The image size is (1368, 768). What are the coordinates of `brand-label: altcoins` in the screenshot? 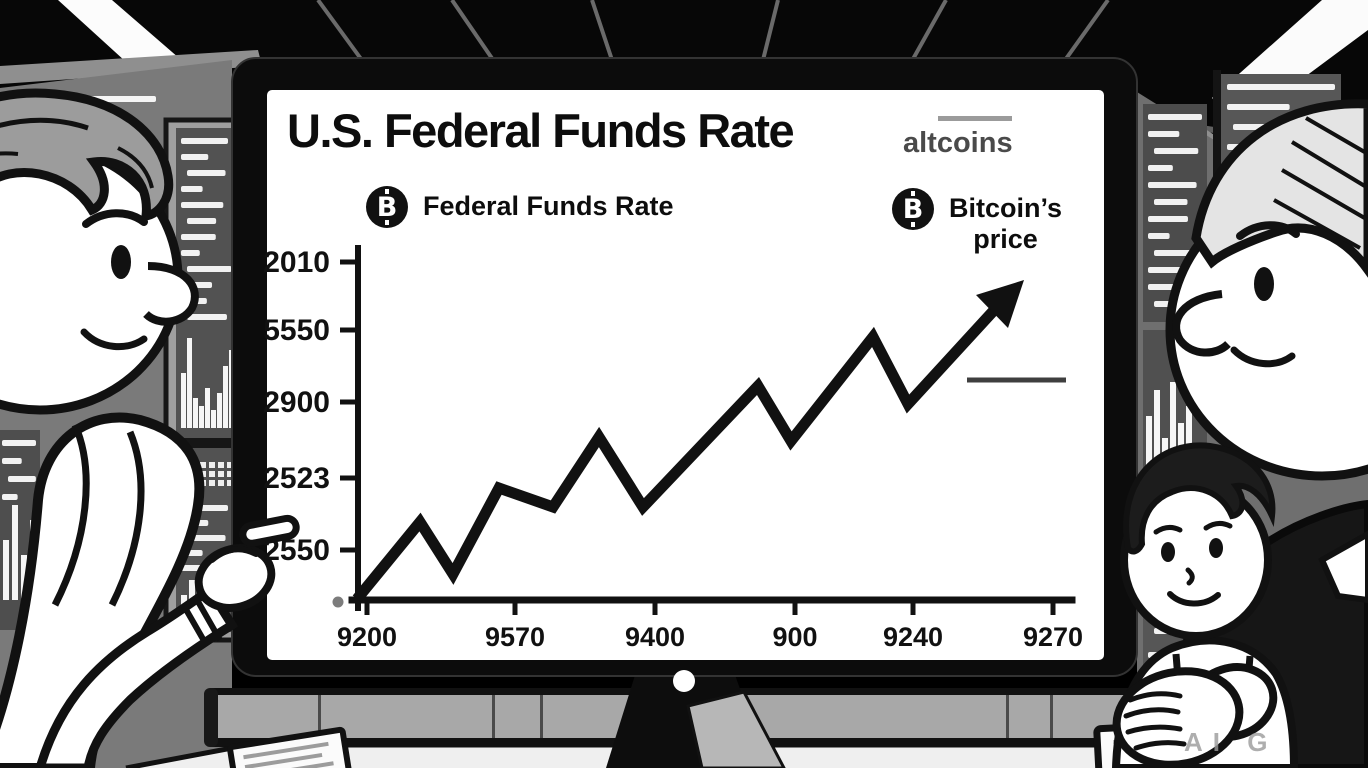 It's located at (958, 143).